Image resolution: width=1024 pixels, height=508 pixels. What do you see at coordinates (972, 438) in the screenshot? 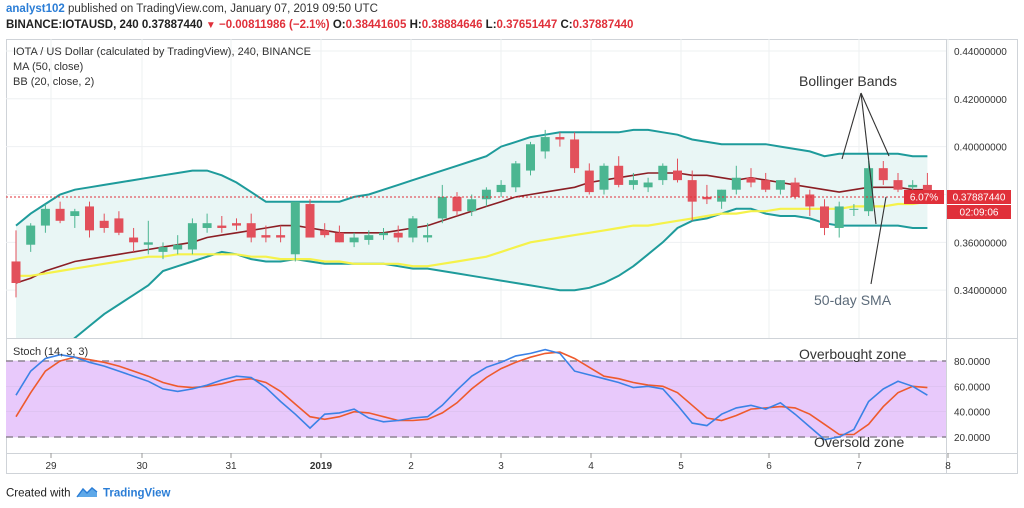
I see `stoch-y-tick-label: 20.0000` at bounding box center [972, 438].